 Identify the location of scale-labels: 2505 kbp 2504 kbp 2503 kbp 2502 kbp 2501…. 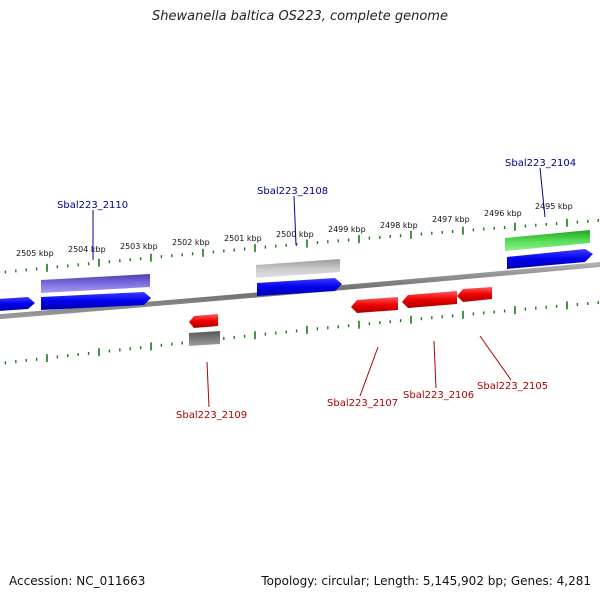
(294, 230).